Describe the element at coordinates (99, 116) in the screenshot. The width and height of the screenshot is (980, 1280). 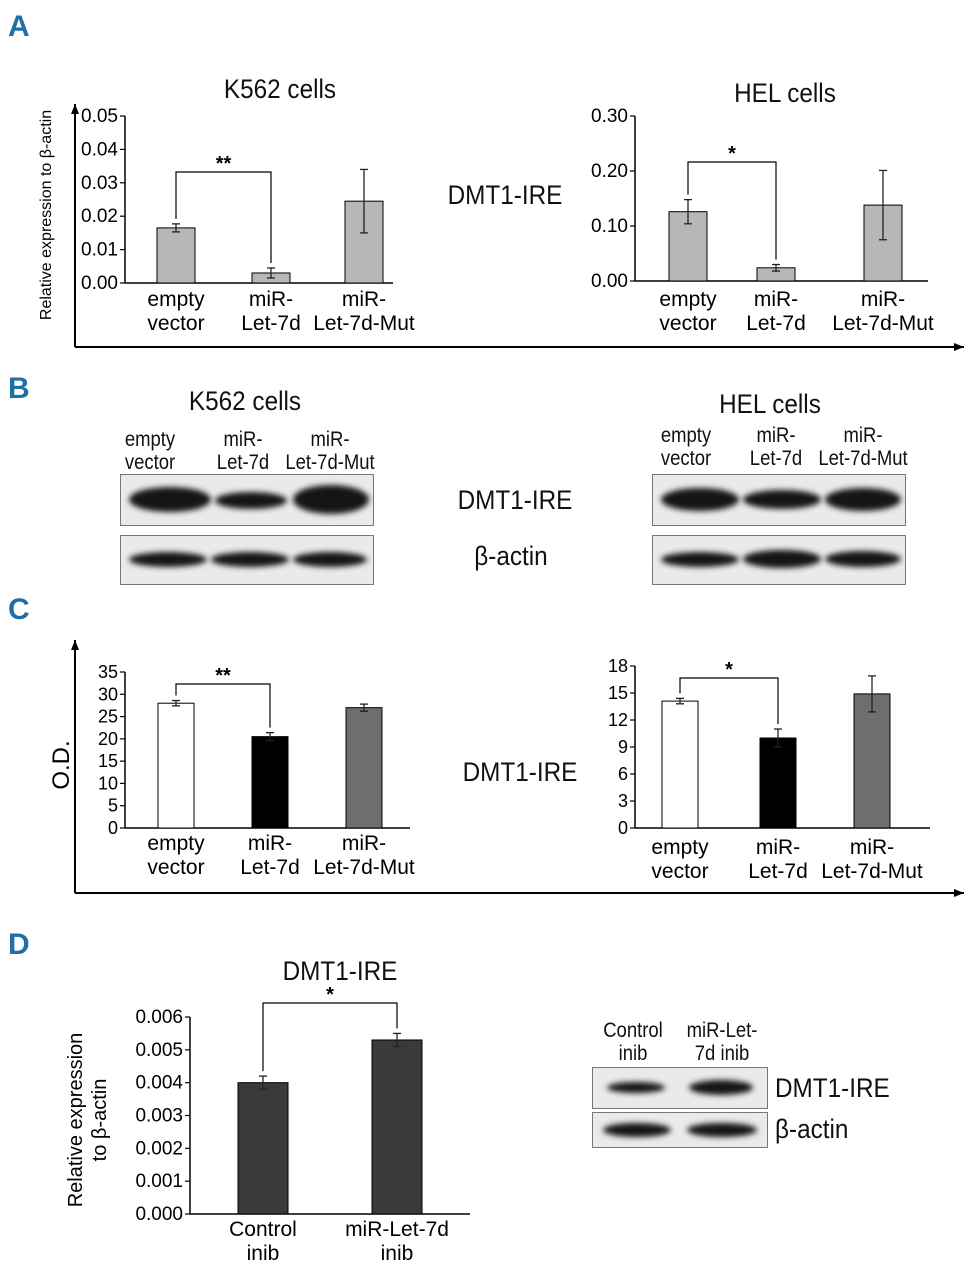
I see `y-tick-label: 0.05` at that location.